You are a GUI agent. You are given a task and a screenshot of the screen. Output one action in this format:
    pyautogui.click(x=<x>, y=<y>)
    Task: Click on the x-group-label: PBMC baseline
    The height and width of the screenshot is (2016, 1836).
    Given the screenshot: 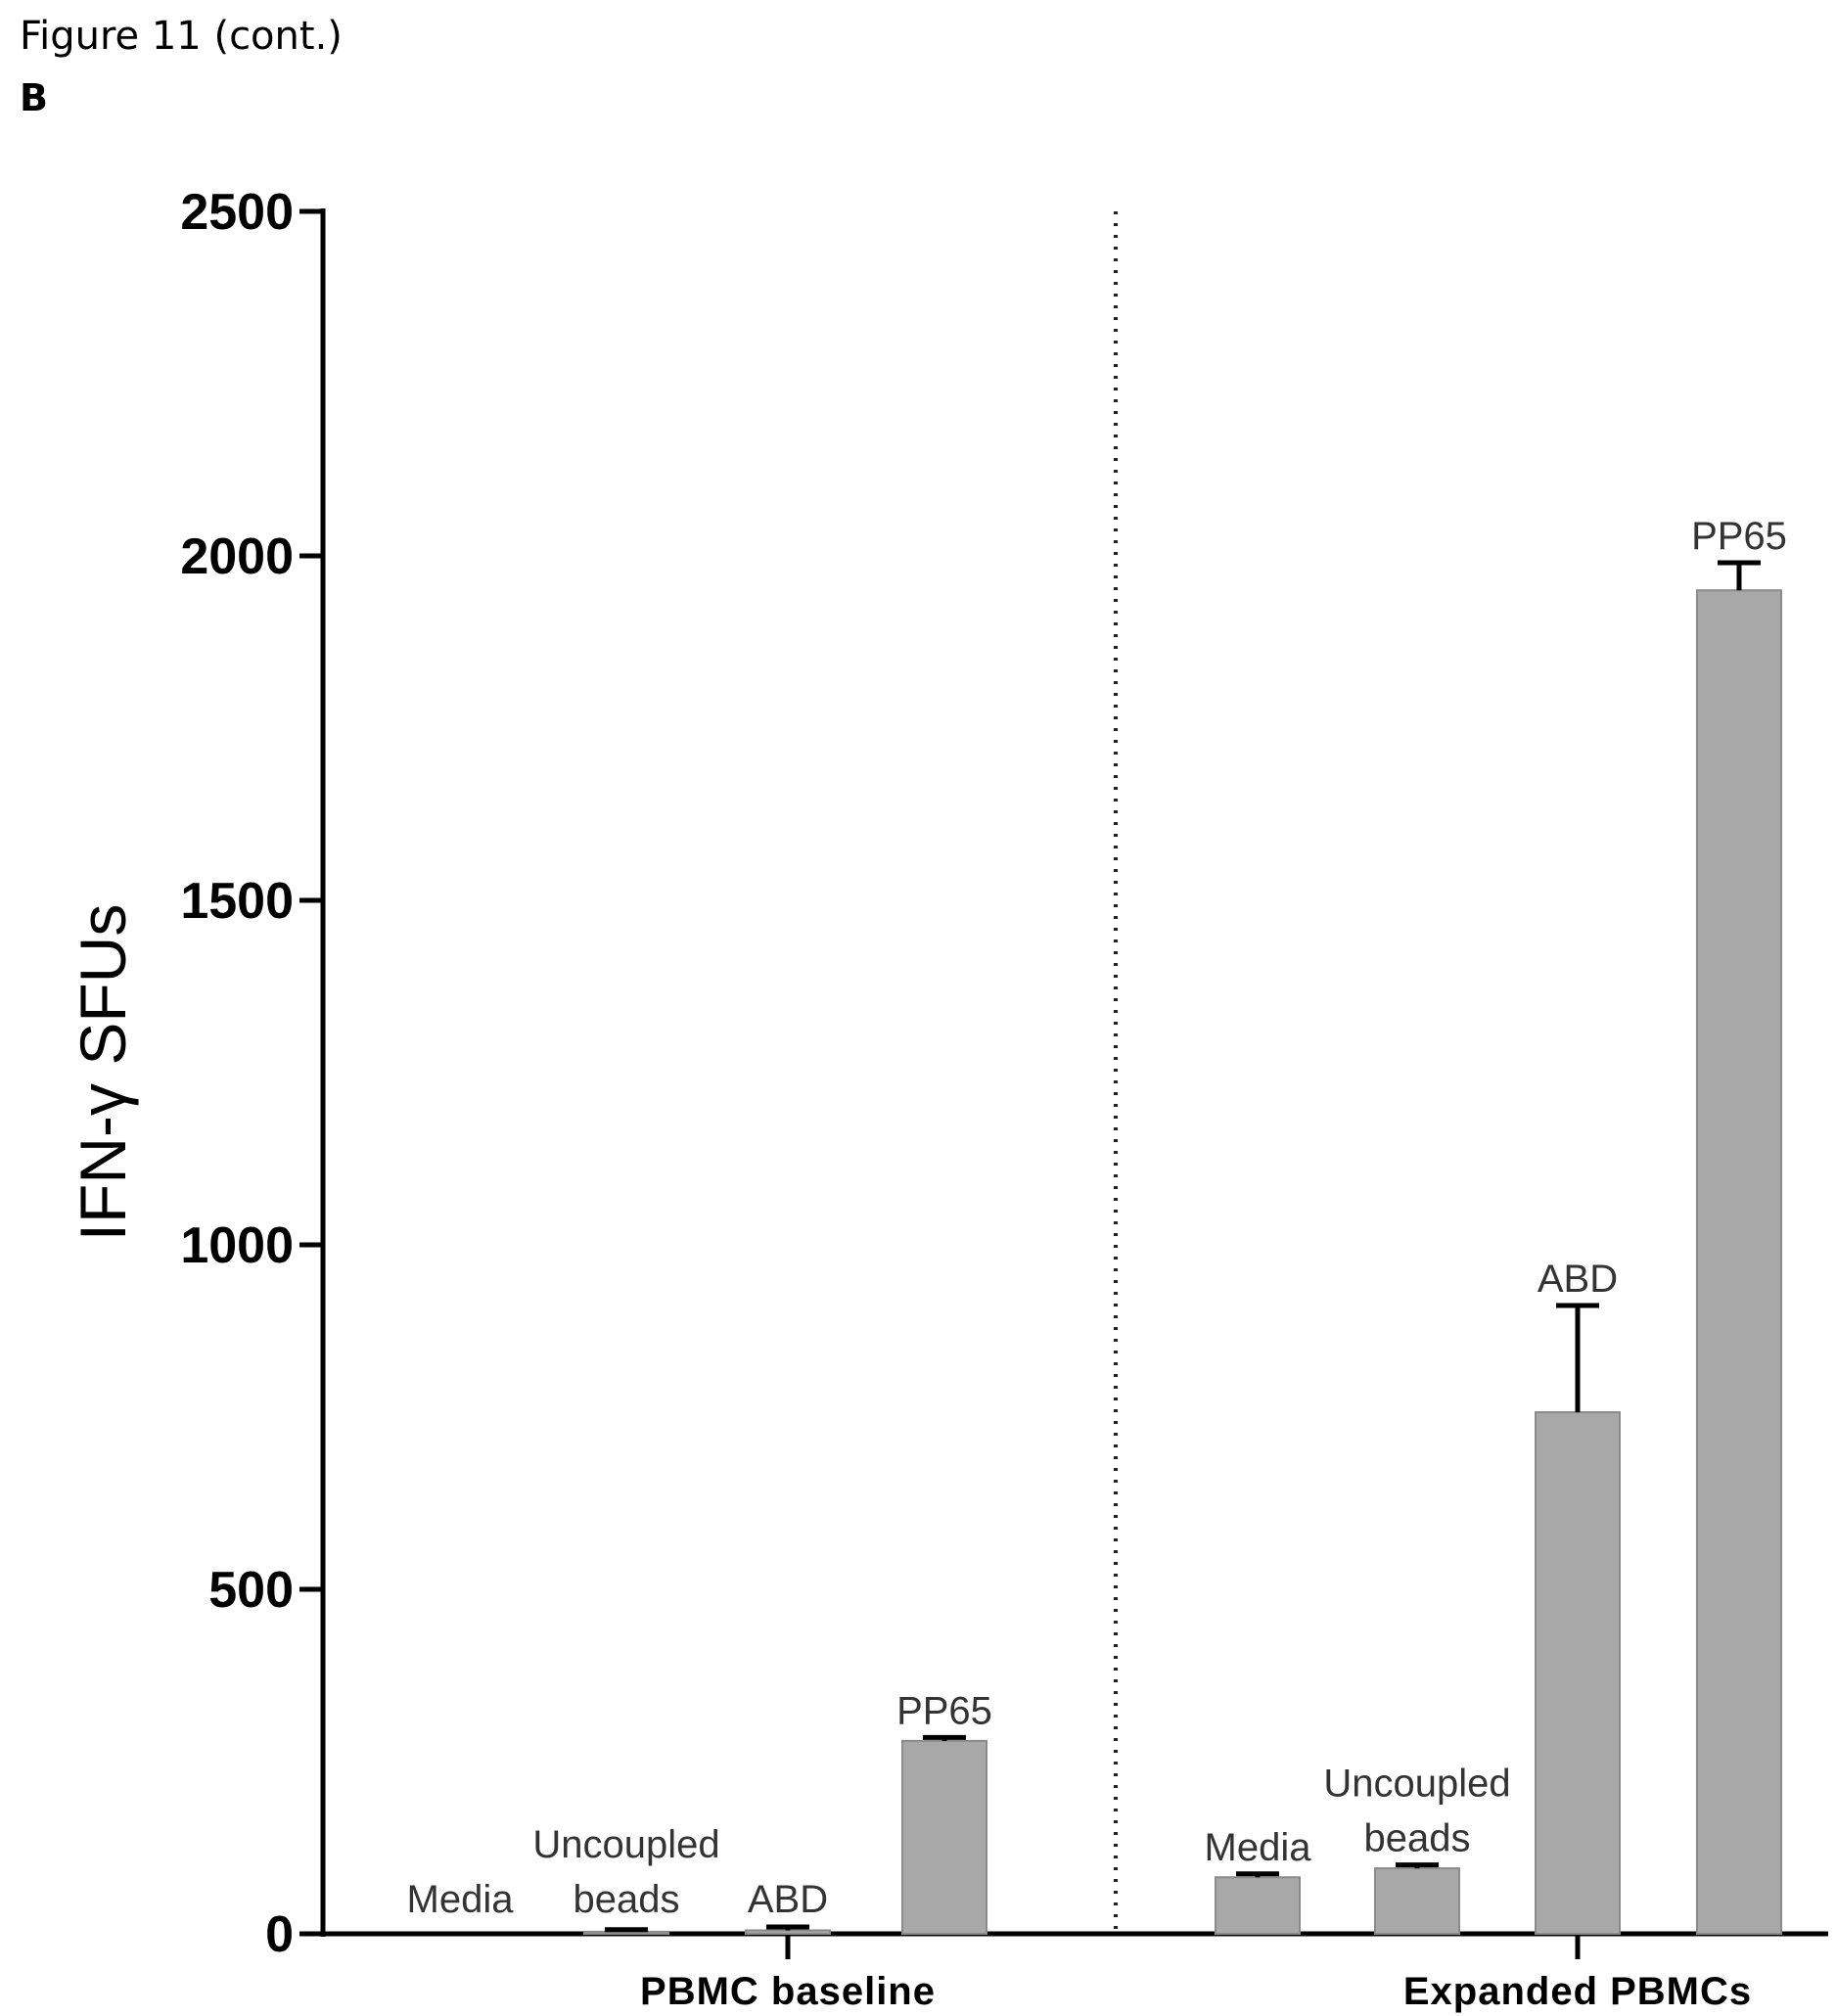 What is the action you would take?
    pyautogui.click(x=788, y=1991)
    